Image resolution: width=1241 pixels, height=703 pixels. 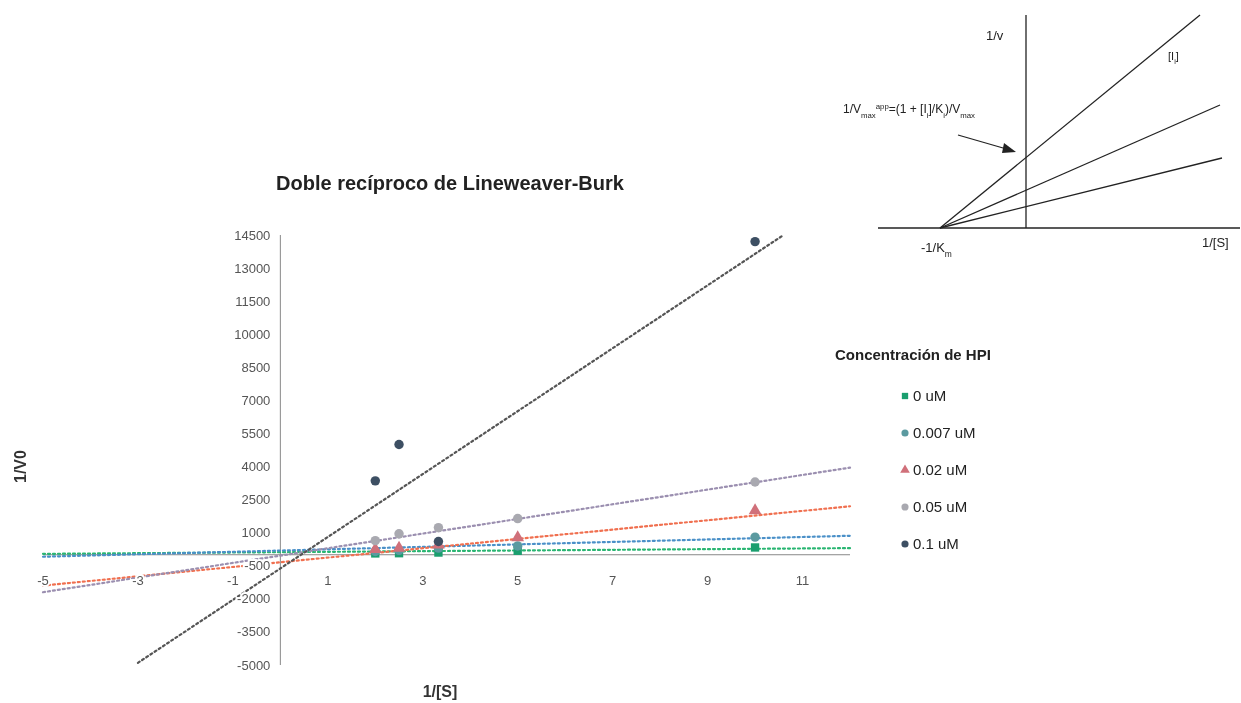 What do you see at coordinates (254, 665) in the screenshot?
I see `y-tick-label: -5000` at bounding box center [254, 665].